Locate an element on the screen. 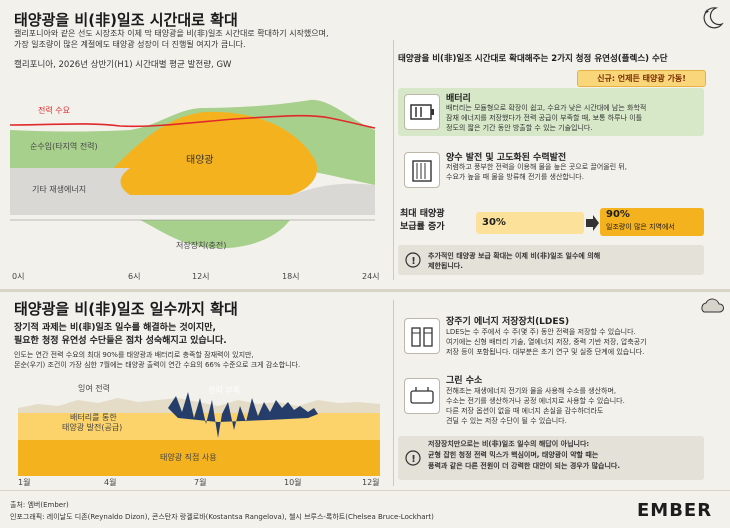 This screenshot has width=730, height=528. battery-body-1: 배터리는 모듈형으로 확장이 쉽고, 수요가 낮은 시간대에 남는 화학적 is located at coordinates (546, 108).